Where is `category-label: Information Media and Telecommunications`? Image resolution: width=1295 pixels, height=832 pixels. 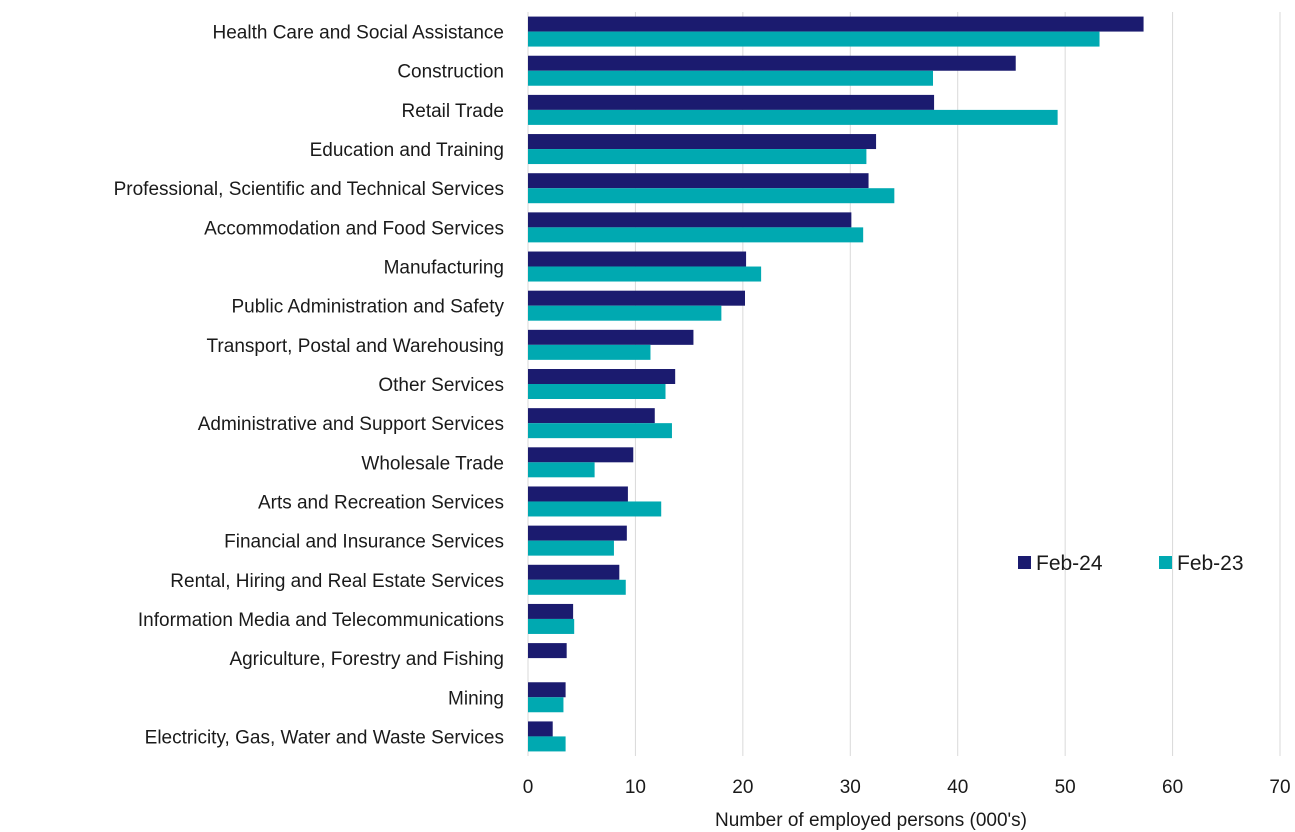
category-label: Information Media and Telecommunications is located at coordinates (321, 620).